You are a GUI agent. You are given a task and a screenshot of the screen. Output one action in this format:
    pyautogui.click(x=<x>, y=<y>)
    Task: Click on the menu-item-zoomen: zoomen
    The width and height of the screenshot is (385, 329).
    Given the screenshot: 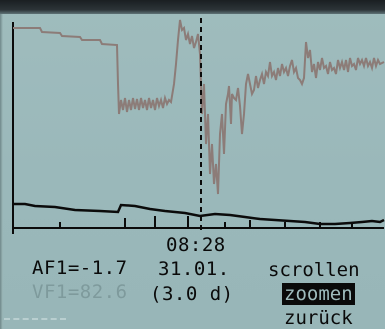 What is the action you would take?
    pyautogui.click(x=318, y=294)
    